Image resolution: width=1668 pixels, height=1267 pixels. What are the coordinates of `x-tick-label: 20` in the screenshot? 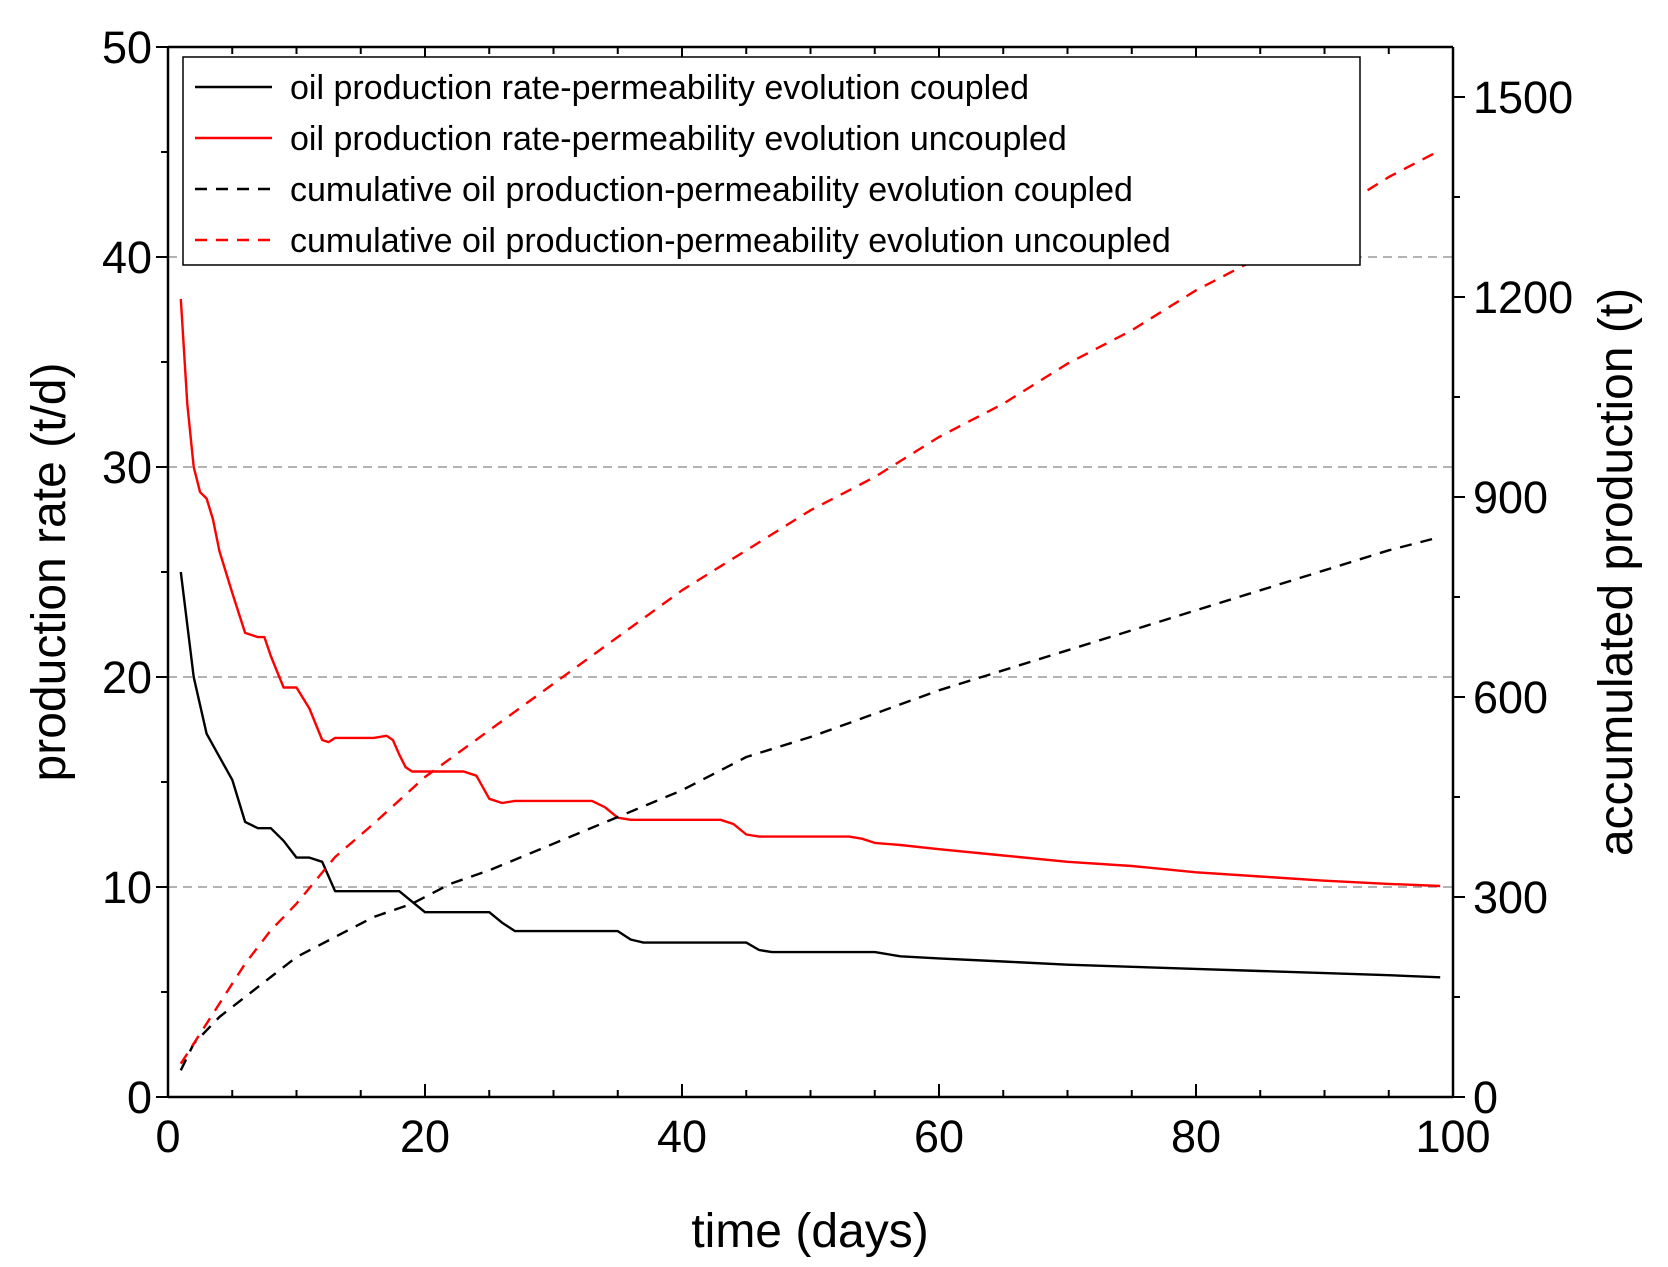 It's located at (425, 1136).